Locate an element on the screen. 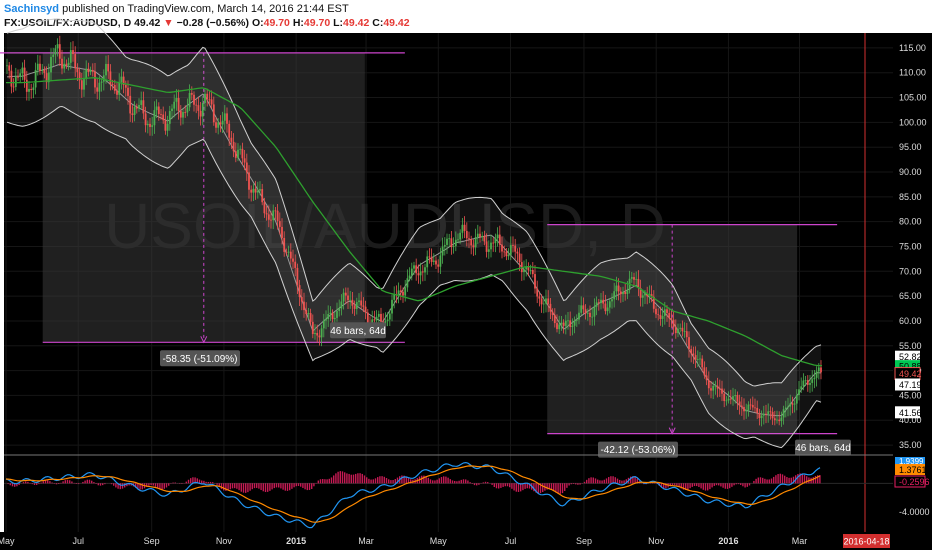 This screenshot has height=550, width=932. high-value: 49.70 is located at coordinates (317, 23).